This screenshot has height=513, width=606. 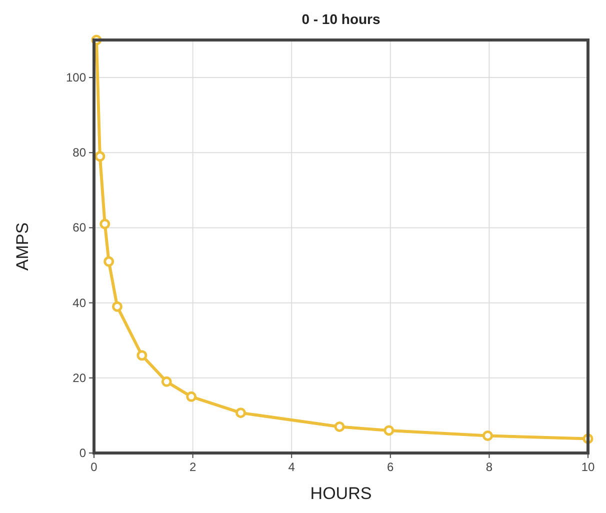 What do you see at coordinates (79, 303) in the screenshot?
I see `y-tick-label: 40` at bounding box center [79, 303].